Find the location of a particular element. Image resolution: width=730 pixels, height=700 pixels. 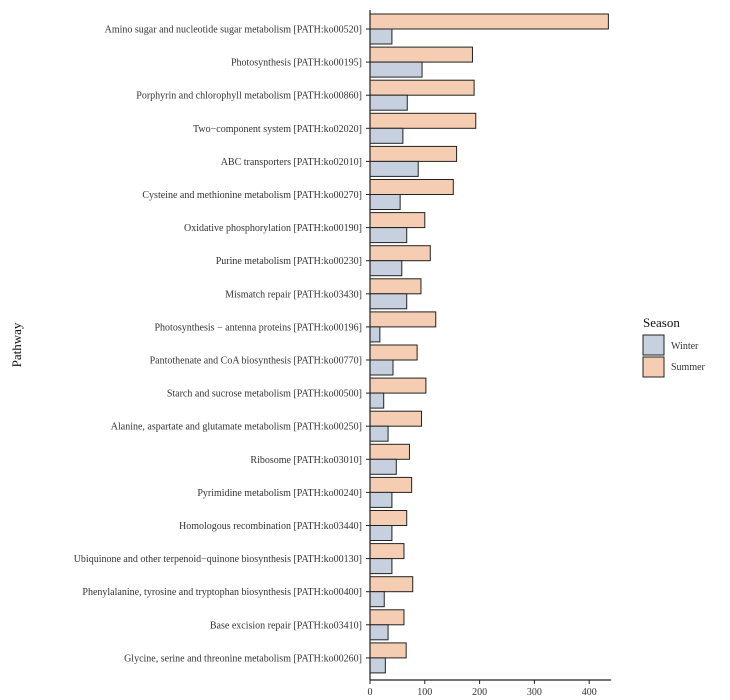

legend-label-summer: Summer is located at coordinates (688, 367).